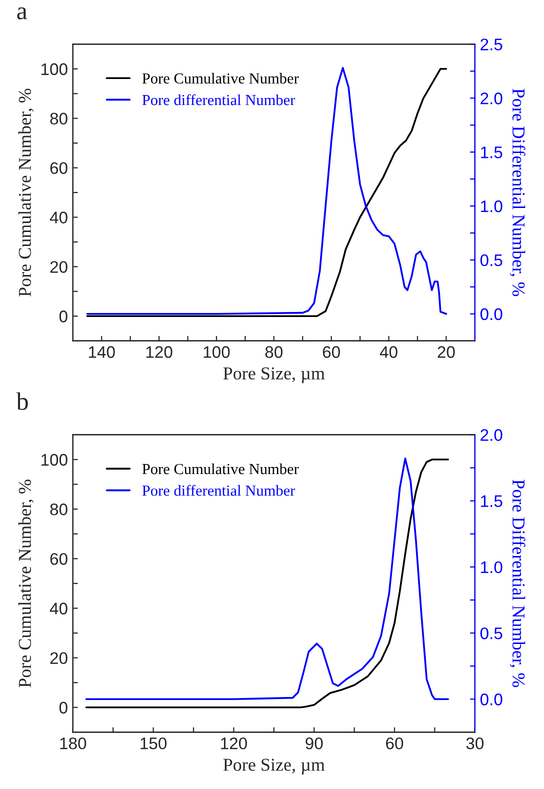 The width and height of the screenshot is (544, 789). Describe the element at coordinates (274, 352) in the screenshot. I see `x-tick-label: 80` at that location.